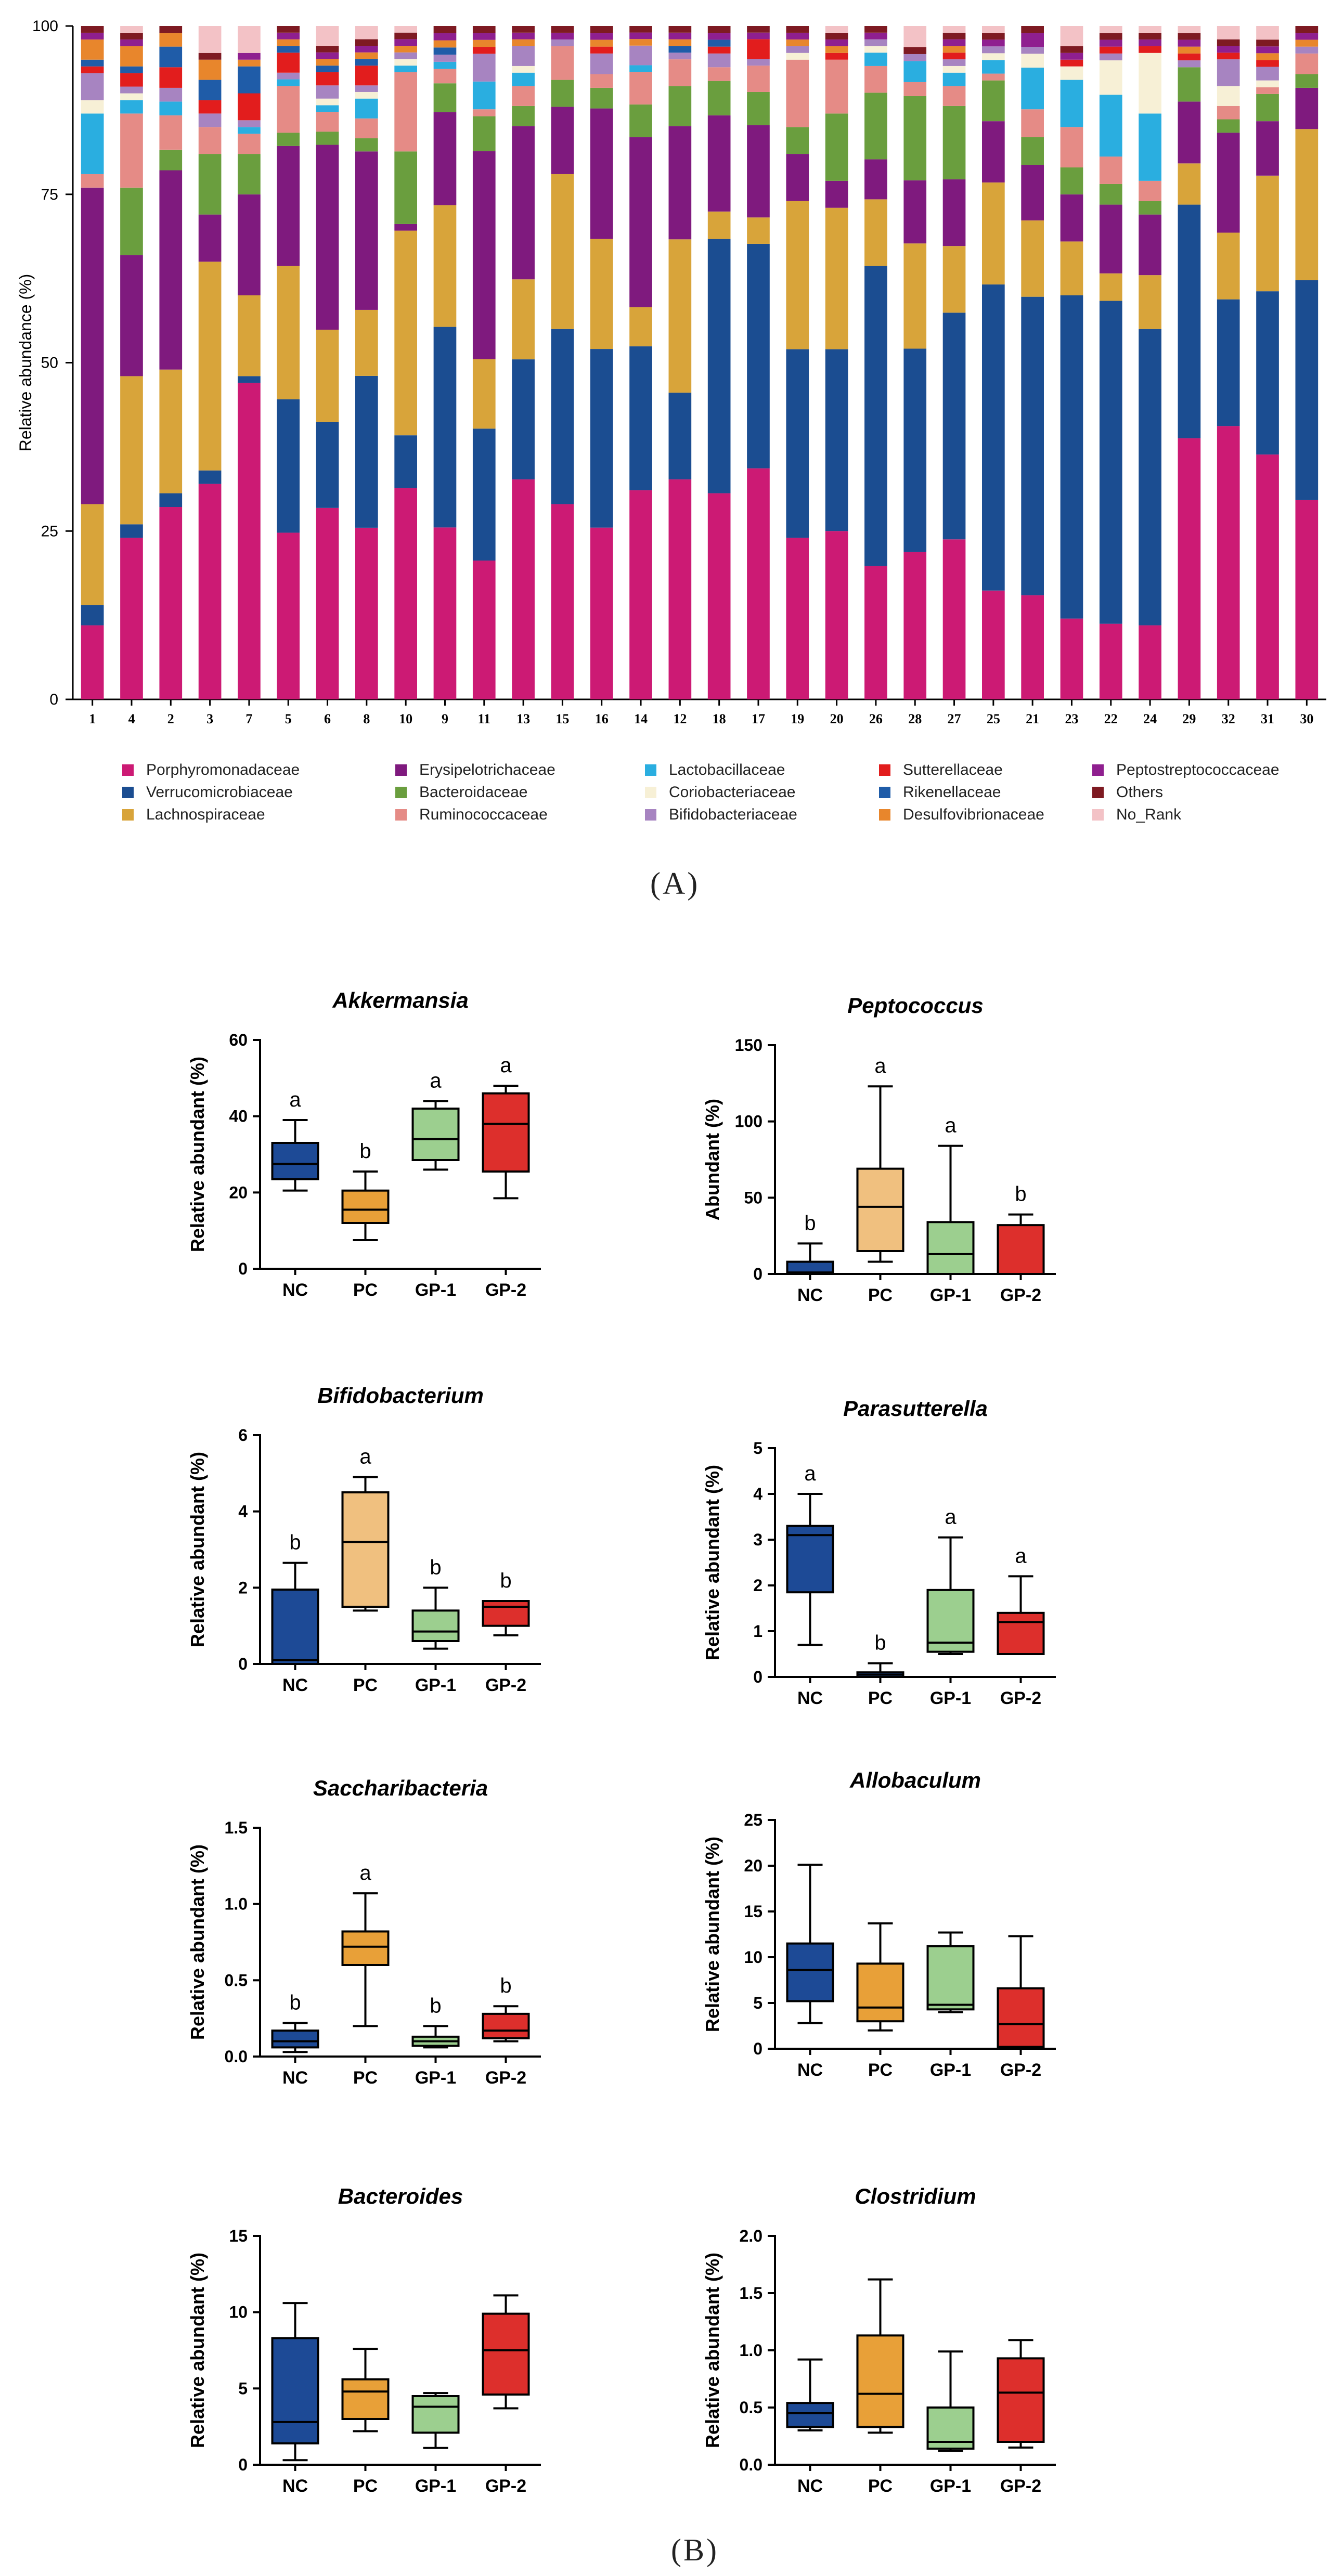 The image size is (1344, 2576). What do you see at coordinates (366, 718) in the screenshot?
I see `x-tick-label: 8` at bounding box center [366, 718].